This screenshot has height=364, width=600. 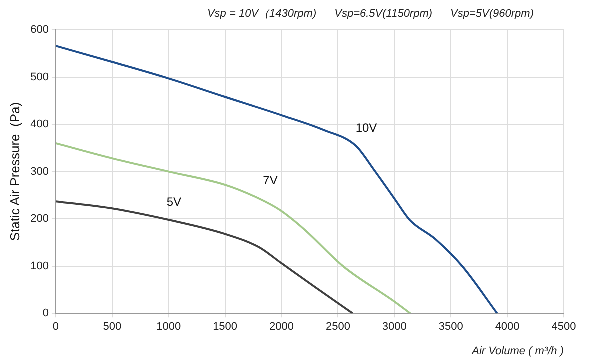 I want to click on series-label: 5V, so click(x=174, y=202).